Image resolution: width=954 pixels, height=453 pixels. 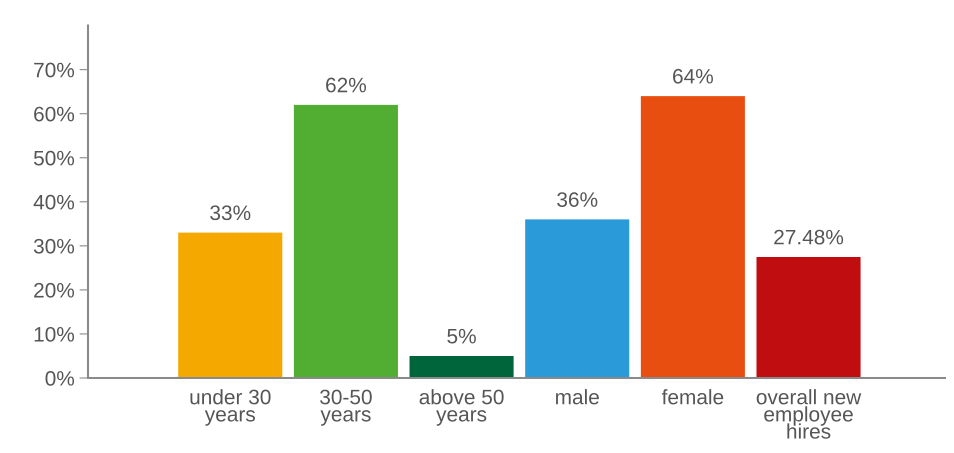 What do you see at coordinates (230, 212) in the screenshot?
I see `data-label: 33%` at bounding box center [230, 212].